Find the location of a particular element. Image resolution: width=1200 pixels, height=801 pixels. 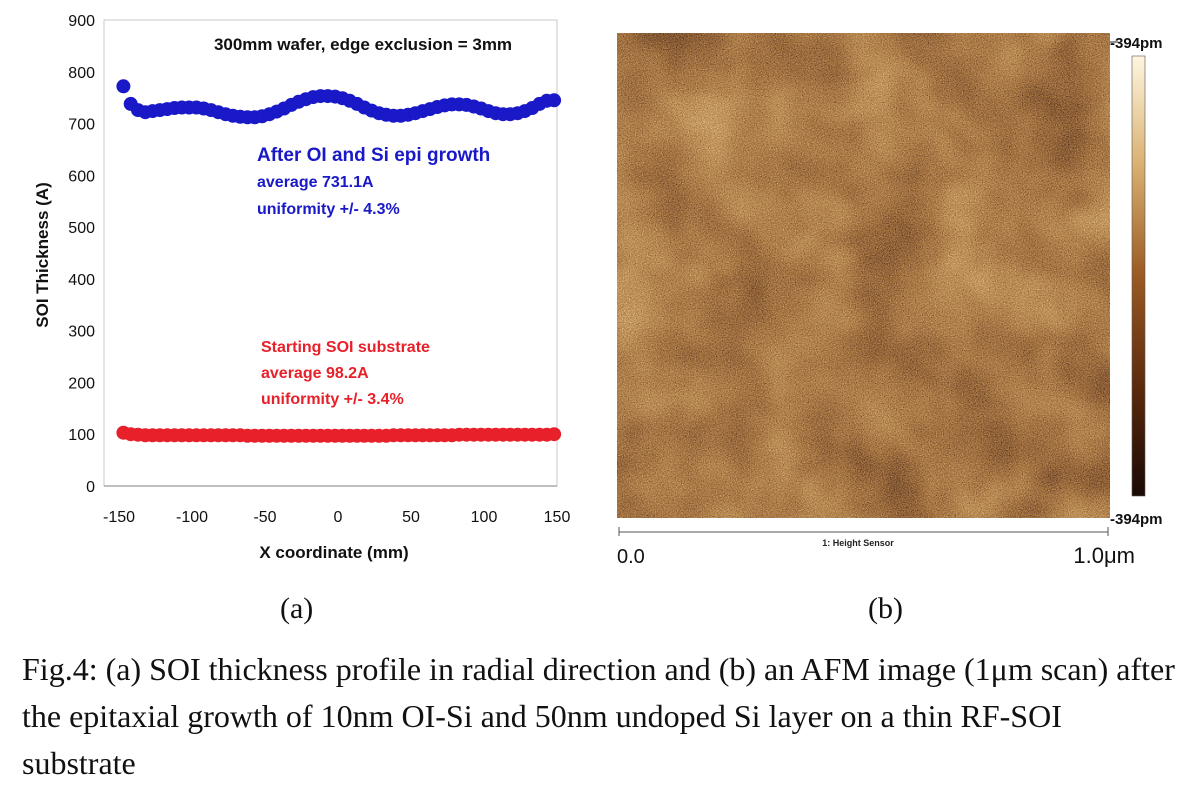

y-tick-label: 200 is located at coordinates (81, 383).